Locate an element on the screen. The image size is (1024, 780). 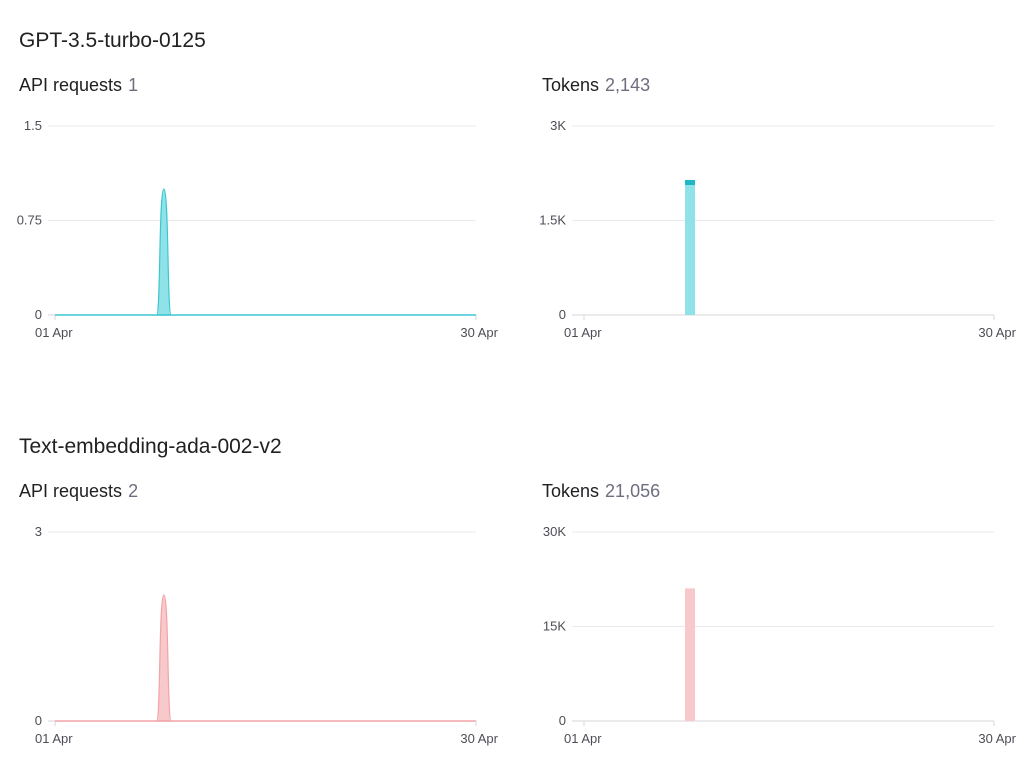
tokens-value: 21,056 is located at coordinates (633, 491).